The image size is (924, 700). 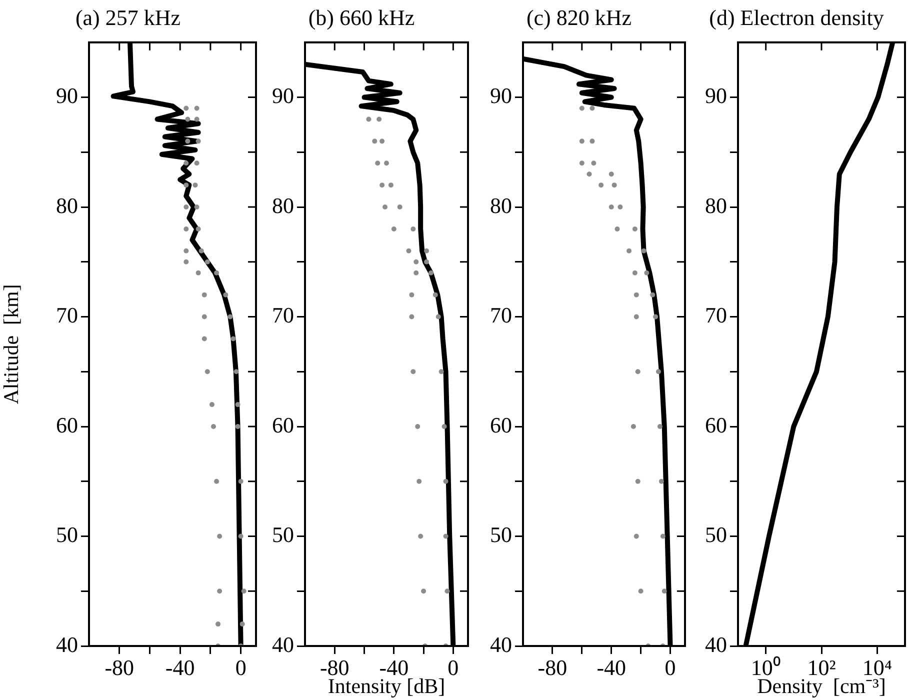 What do you see at coordinates (796, 17) in the screenshot?
I see `chart-title: (d) Electron density` at bounding box center [796, 17].